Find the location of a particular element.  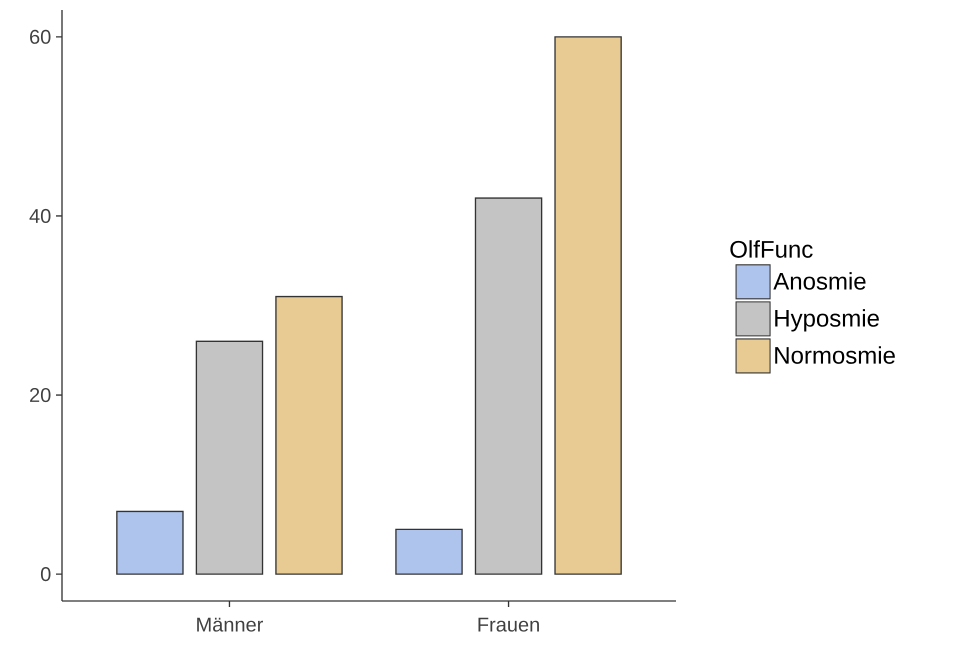

legend-title: OlfFunc is located at coordinates (771, 249).